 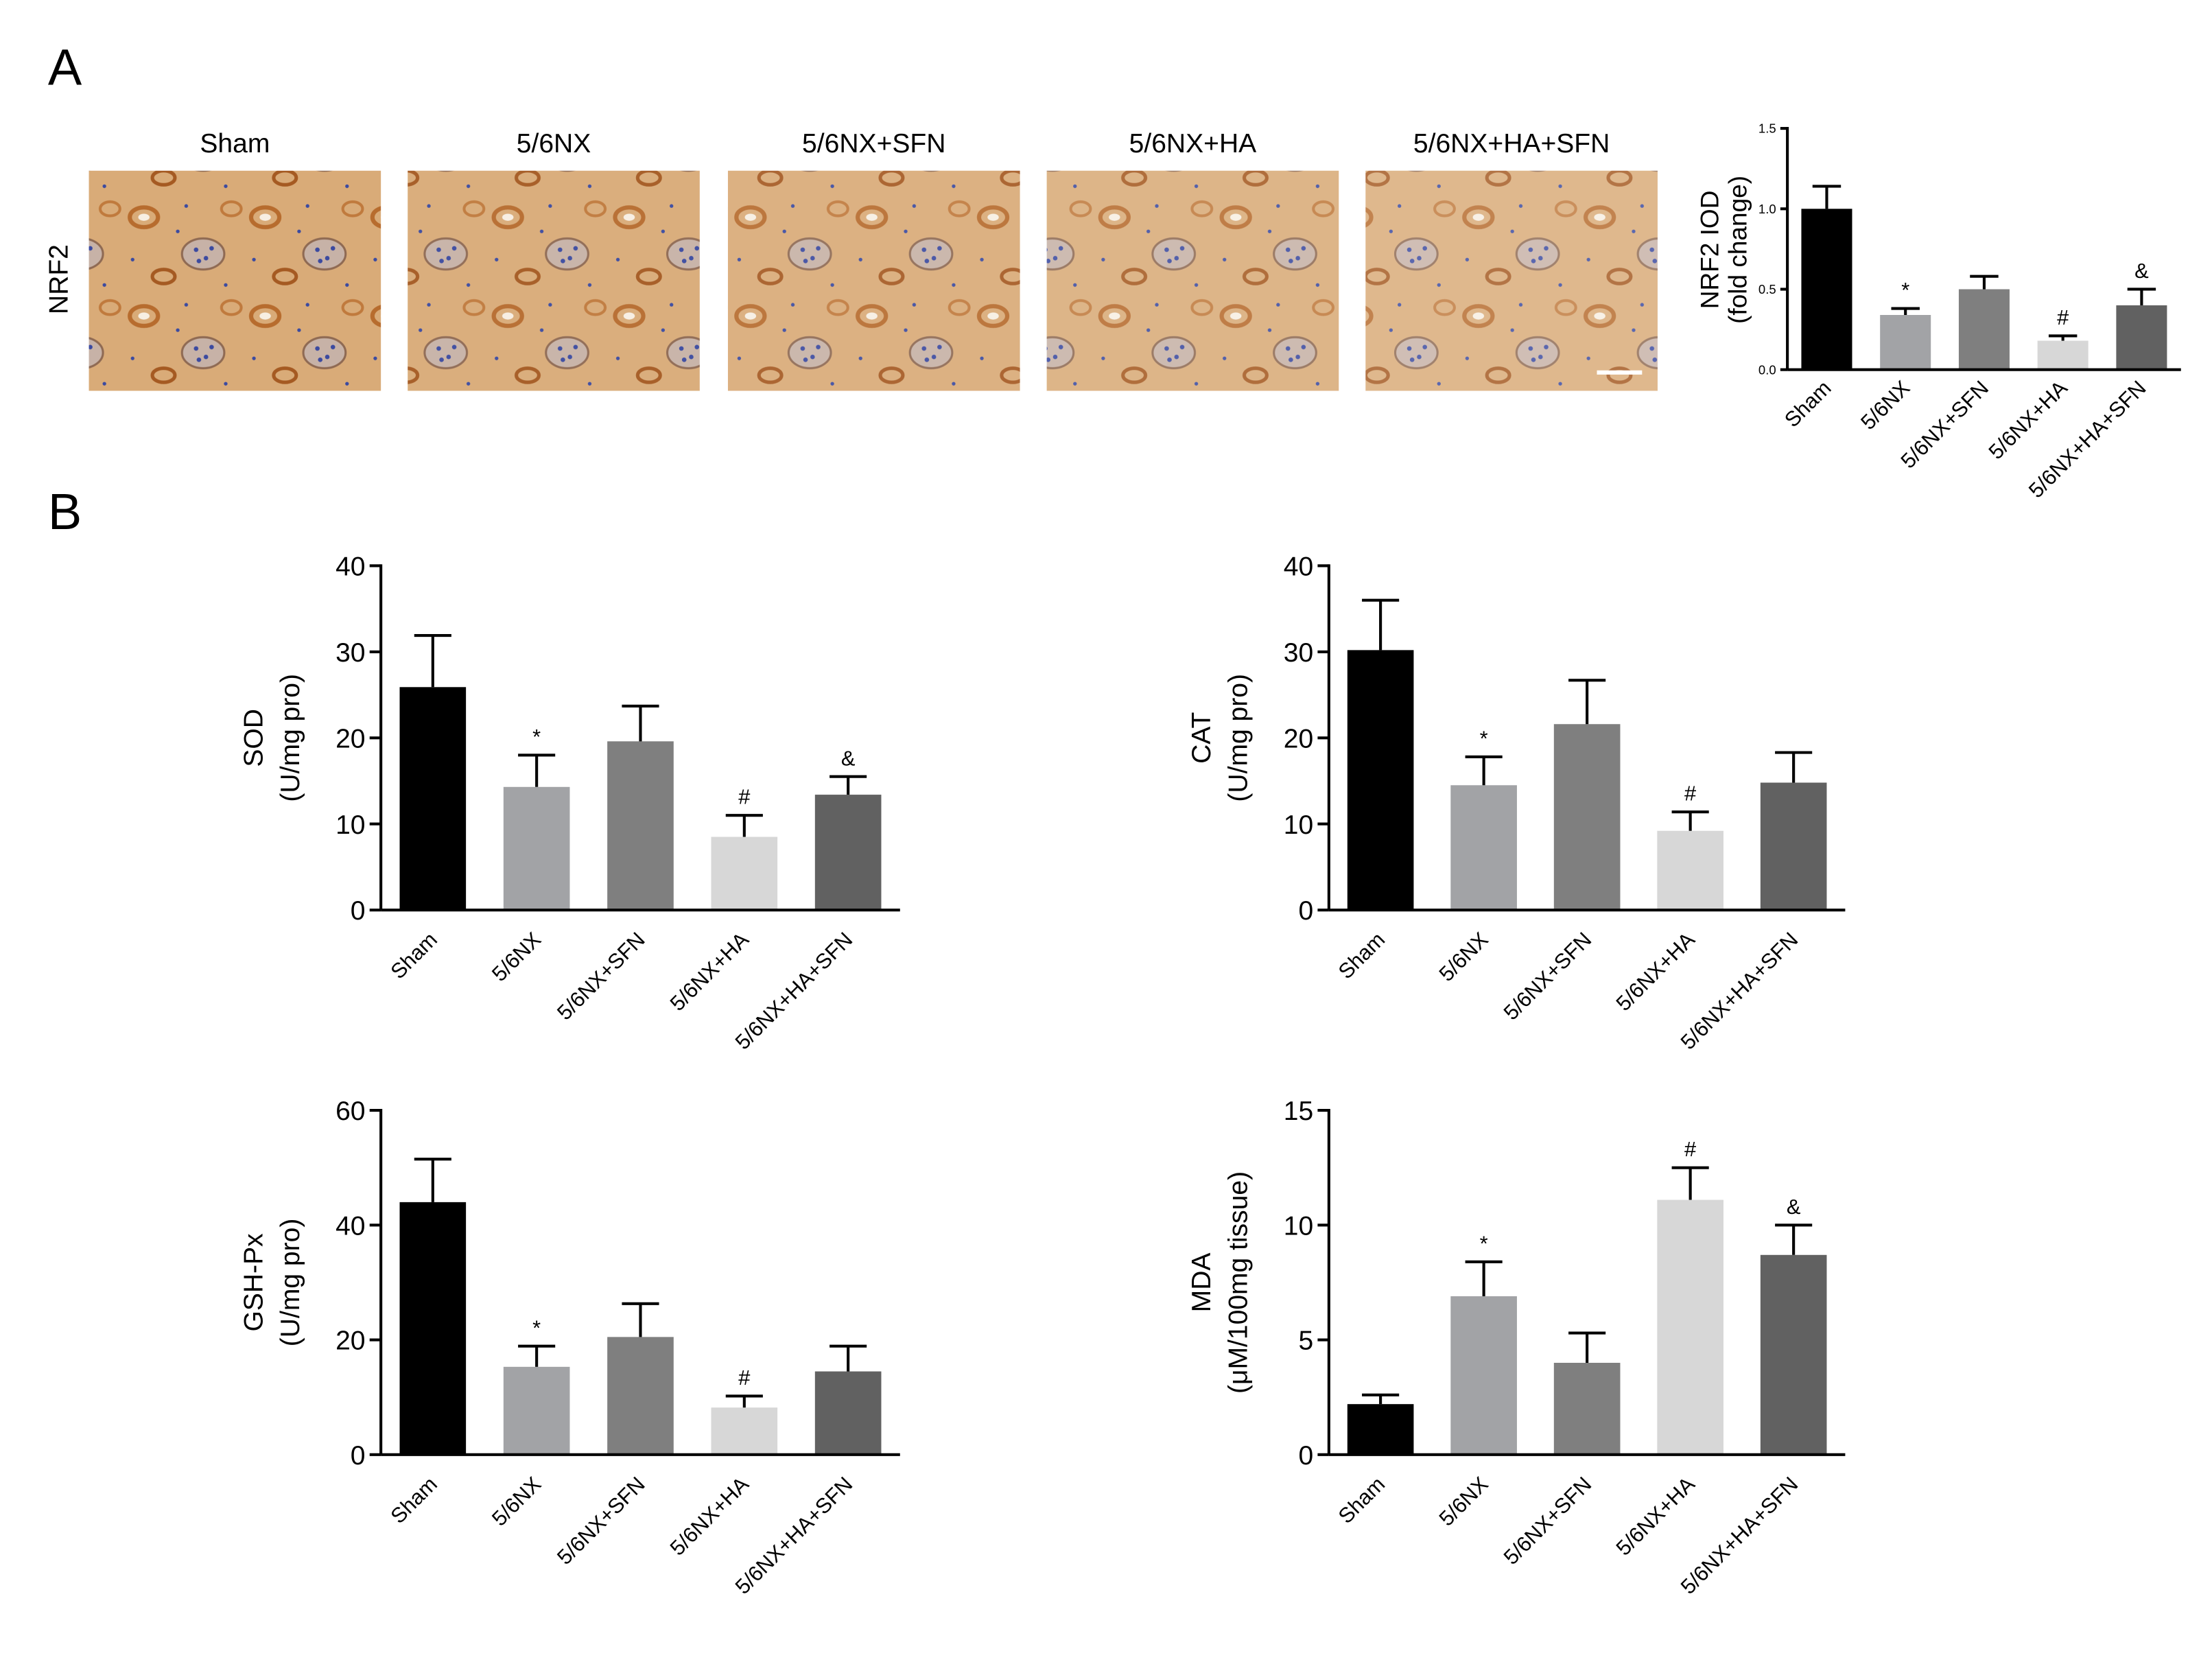 I want to click on micrograph-strip: Sham 5/6NX 5/6NX+SFN 5/6NX+HA 5/6NX+HA+SFN, so click(x=873, y=260).